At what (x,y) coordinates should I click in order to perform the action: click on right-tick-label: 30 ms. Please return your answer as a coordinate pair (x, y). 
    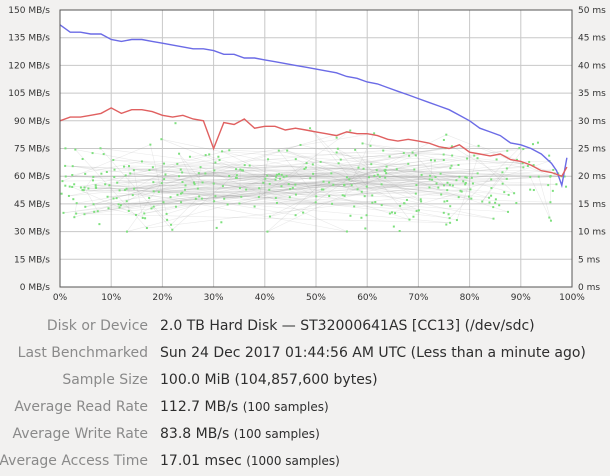
    Looking at the image, I should click on (592, 122).